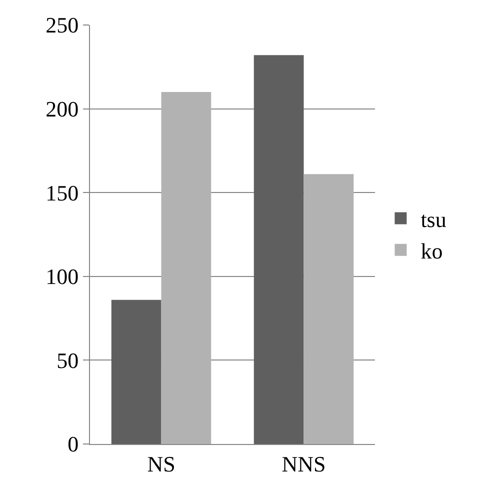 The image size is (479, 496). I want to click on y-tick-label: 150, so click(62, 193).